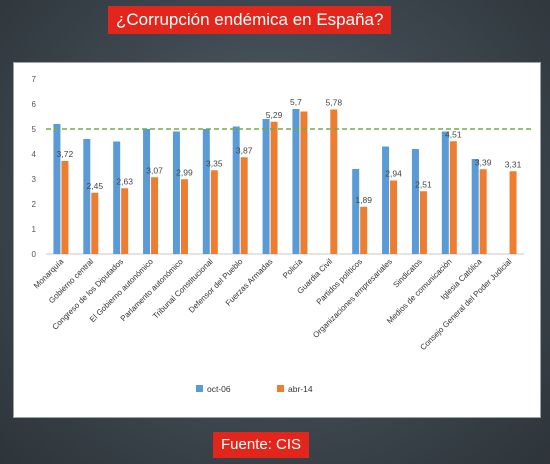 Image resolution: width=550 pixels, height=464 pixels. Describe the element at coordinates (296, 102) in the screenshot. I see `data-label: 5,7` at that location.